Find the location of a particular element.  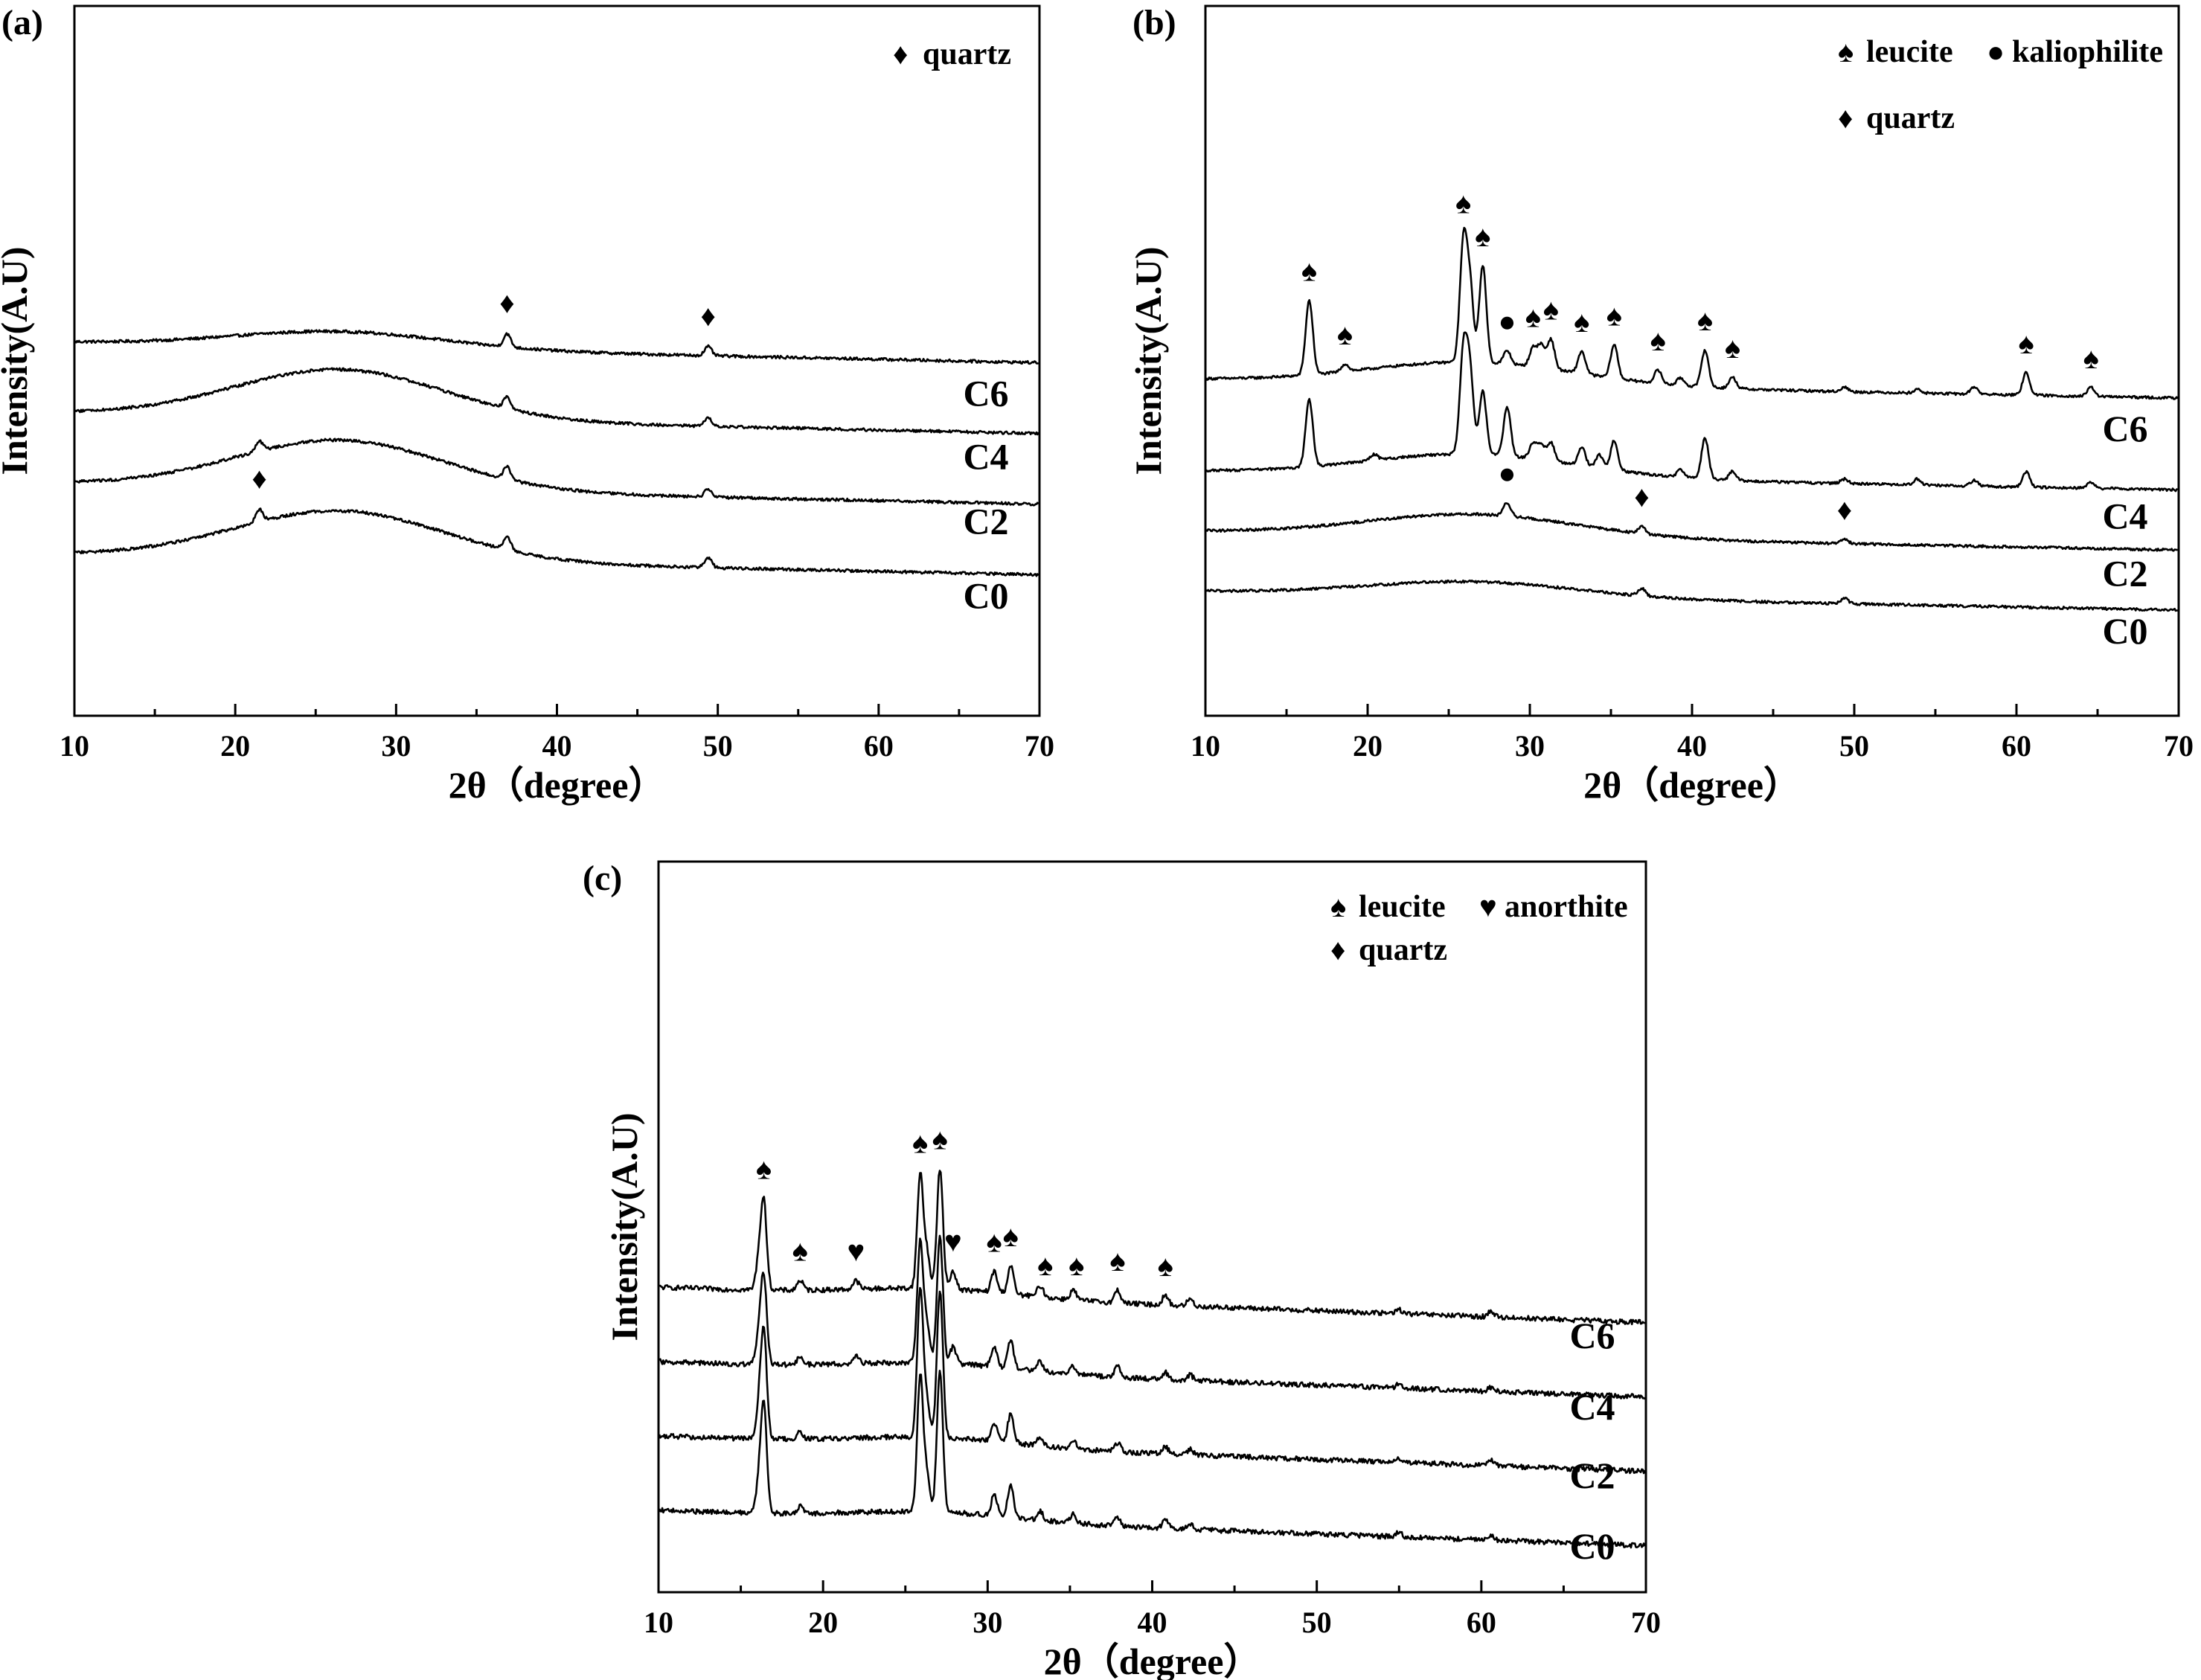

legend: ♠ leucite ♥ anorthite ♦ quartz is located at coordinates (1479, 928).